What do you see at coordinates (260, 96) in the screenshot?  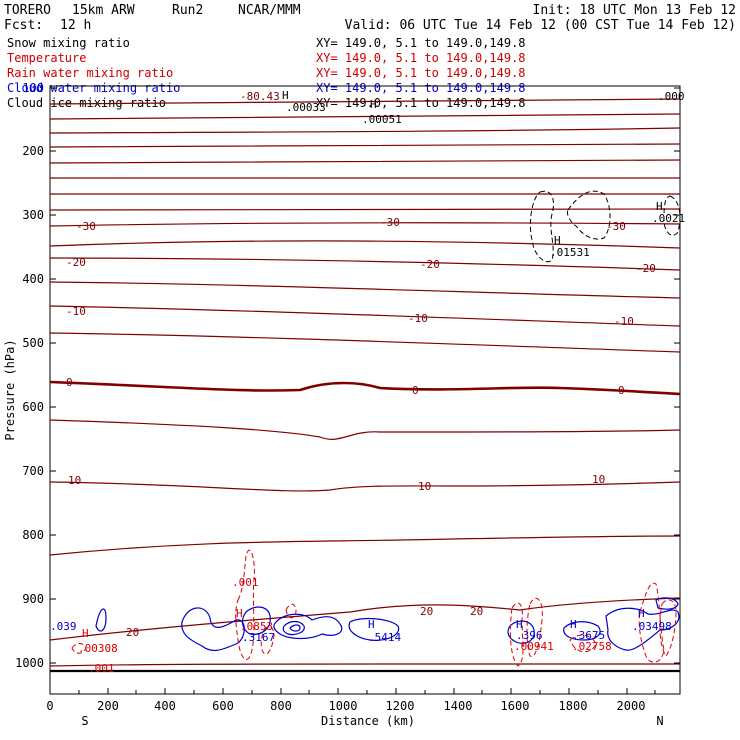 I see `temp-label: -80.43` at bounding box center [260, 96].